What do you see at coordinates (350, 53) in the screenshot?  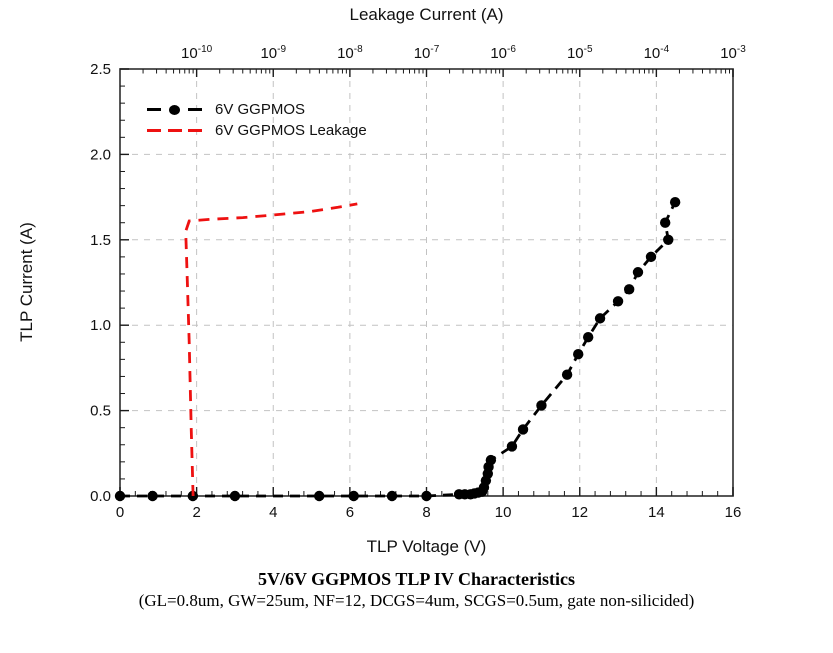 I see `svg-text: 10⁻⁸` at bounding box center [350, 53].